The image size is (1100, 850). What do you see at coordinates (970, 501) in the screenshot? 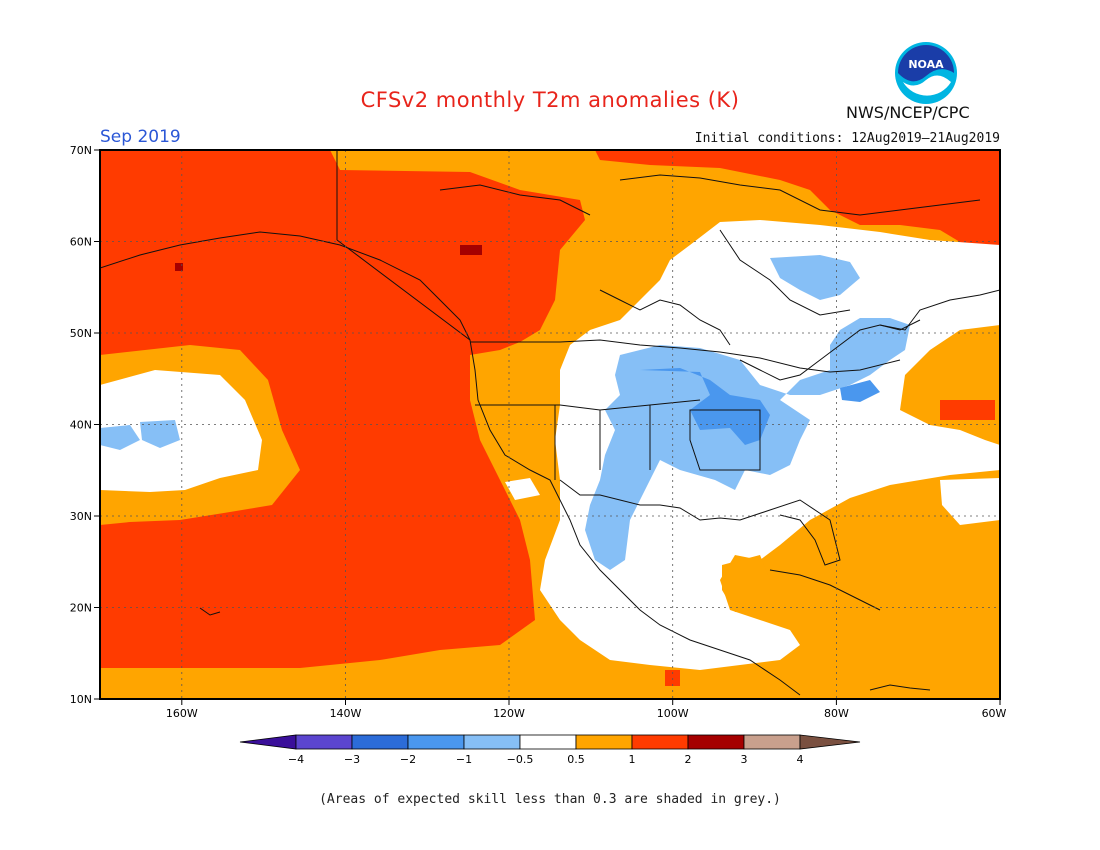
I see `neutral-patch-atlantic` at bounding box center [970, 501].